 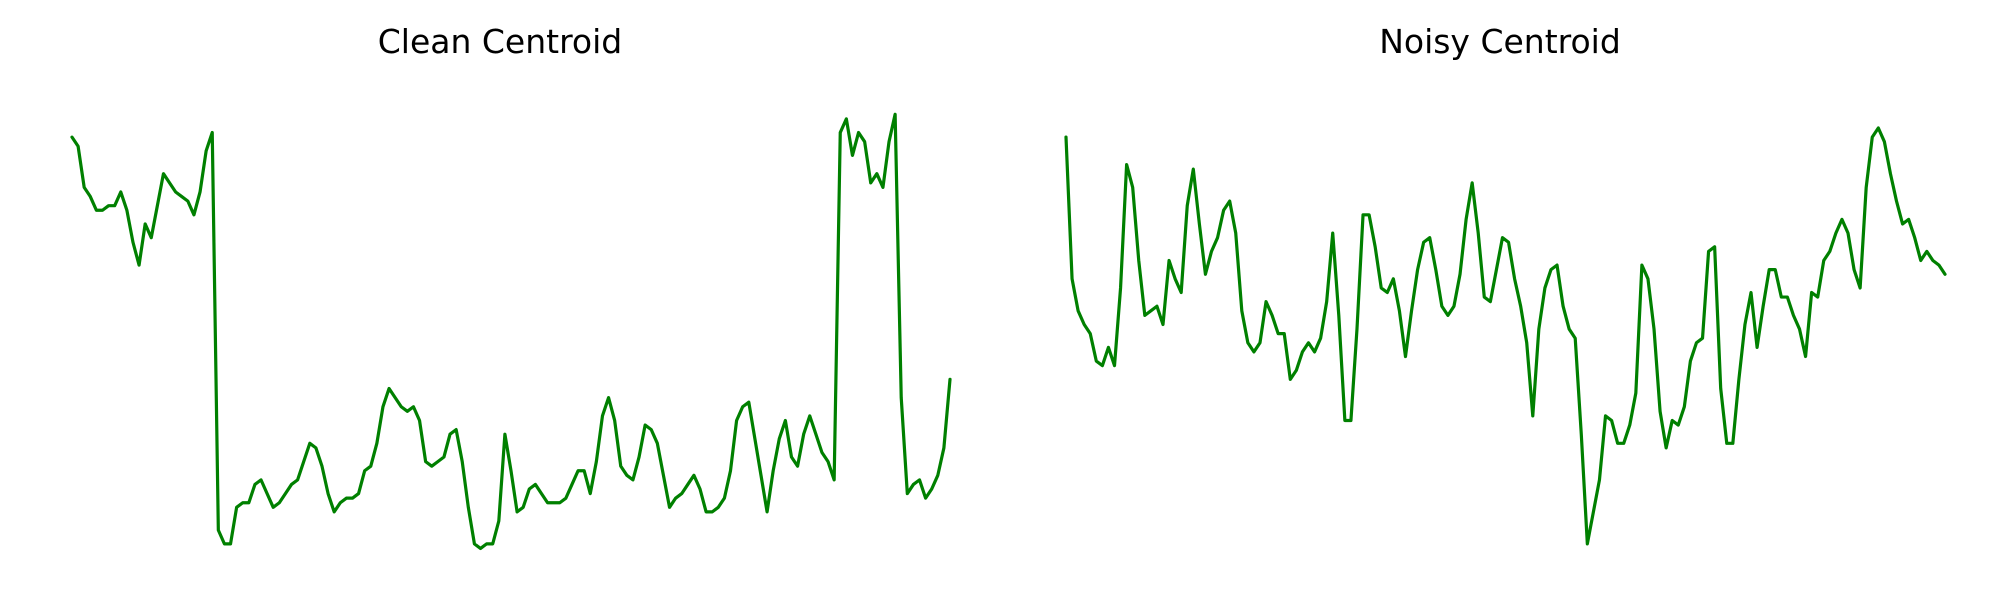 What do you see at coordinates (500, 41) in the screenshot?
I see `chart-title-clean: Clean Centroid` at bounding box center [500, 41].